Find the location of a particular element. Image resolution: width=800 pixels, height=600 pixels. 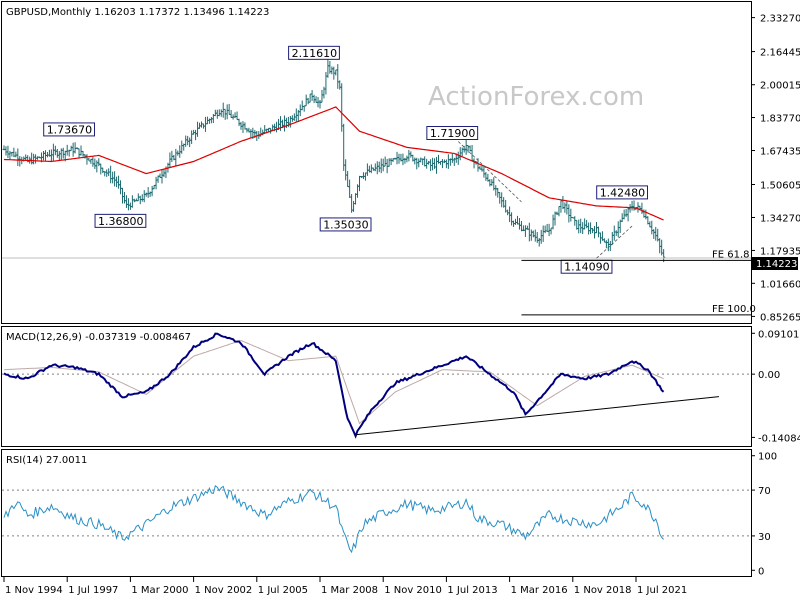

price-tick-label: 1.17935 is located at coordinates (780, 251).